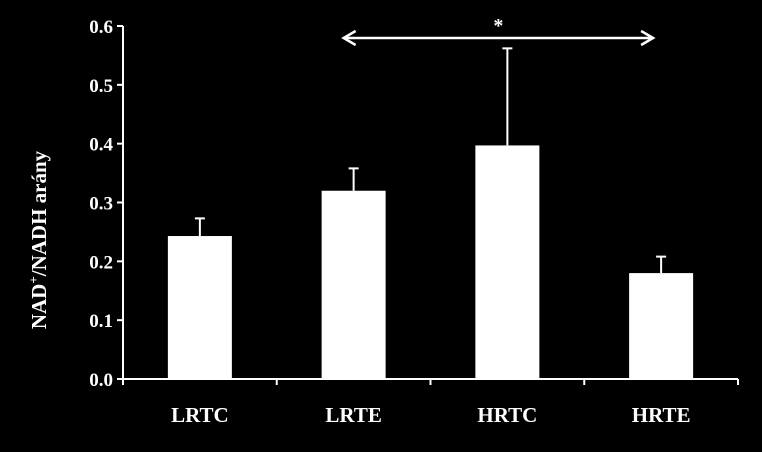 The width and height of the screenshot is (762, 452). I want to click on y-axis-label-main: NAD, so click(39, 307).